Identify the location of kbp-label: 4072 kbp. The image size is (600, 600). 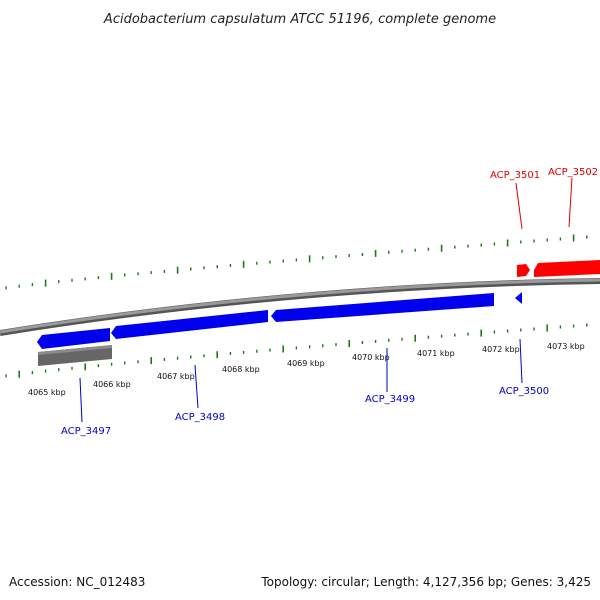
(501, 349).